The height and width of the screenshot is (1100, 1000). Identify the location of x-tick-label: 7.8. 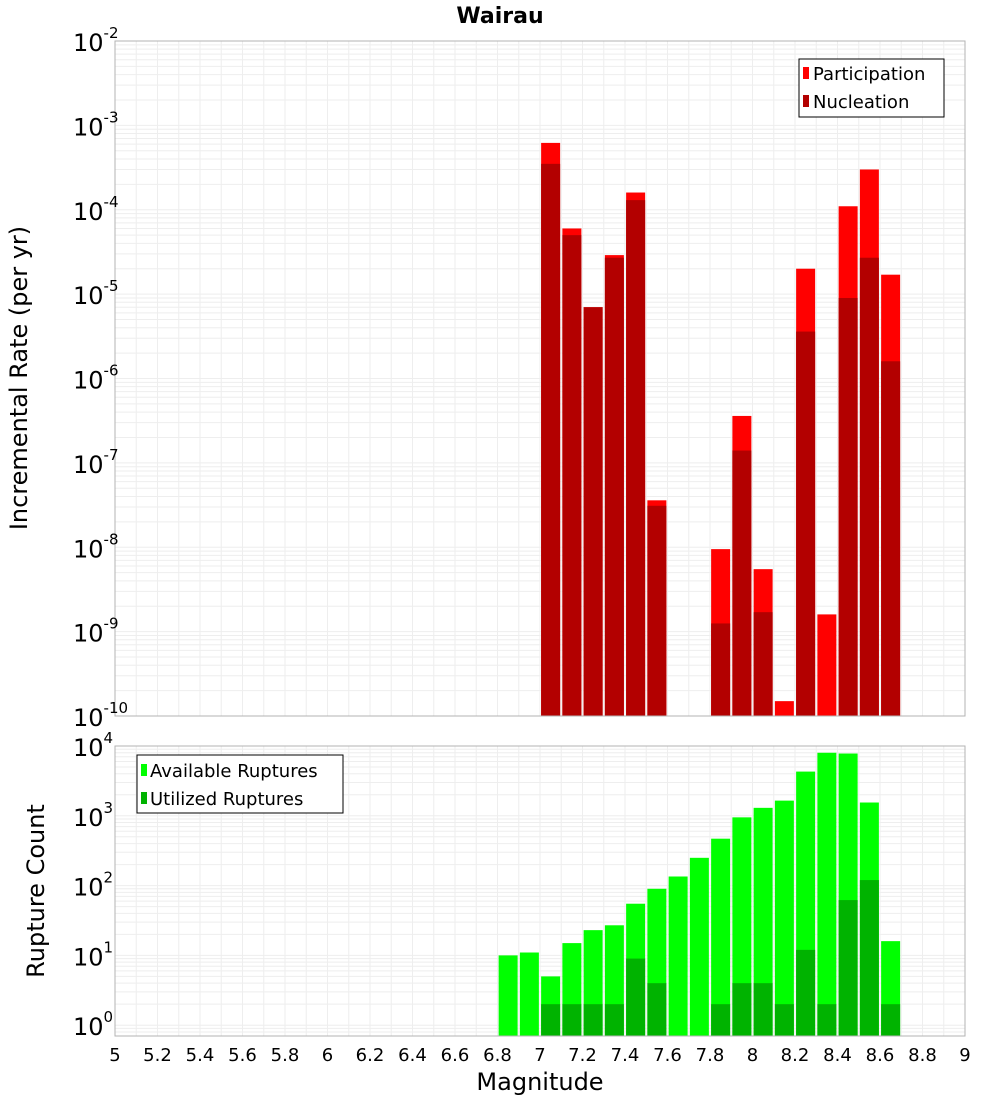
(710, 1055).